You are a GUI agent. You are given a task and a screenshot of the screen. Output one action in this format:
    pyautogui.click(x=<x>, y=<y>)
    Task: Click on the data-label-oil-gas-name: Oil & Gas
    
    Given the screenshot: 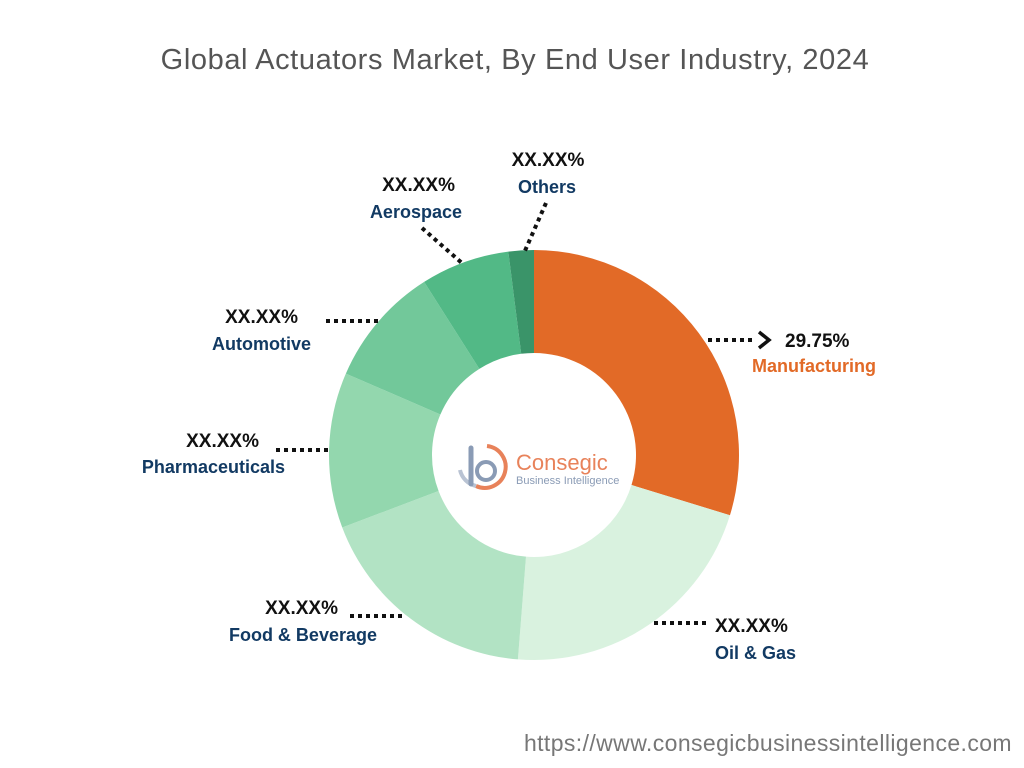 What is the action you would take?
    pyautogui.click(x=755, y=653)
    